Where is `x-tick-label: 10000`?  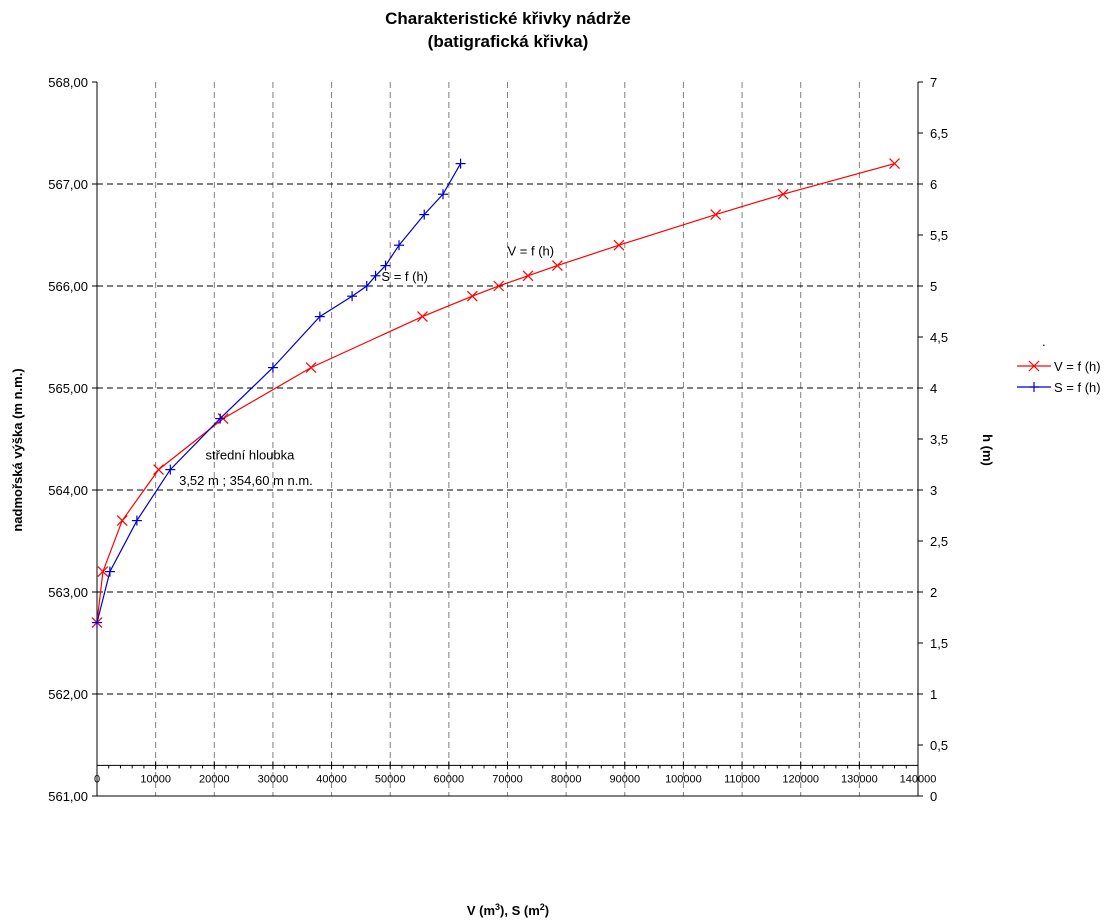 x-tick-label: 10000 is located at coordinates (155, 779).